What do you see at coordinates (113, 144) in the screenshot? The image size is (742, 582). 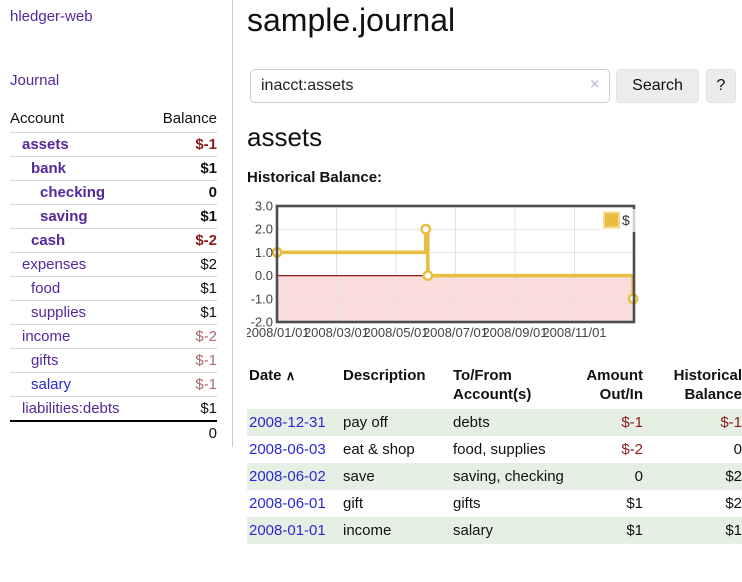 I see `account-row: assets $-1` at bounding box center [113, 144].